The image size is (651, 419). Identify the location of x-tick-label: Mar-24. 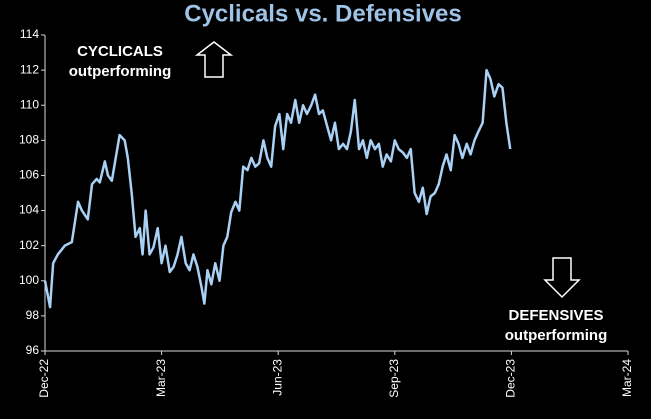
(627, 378).